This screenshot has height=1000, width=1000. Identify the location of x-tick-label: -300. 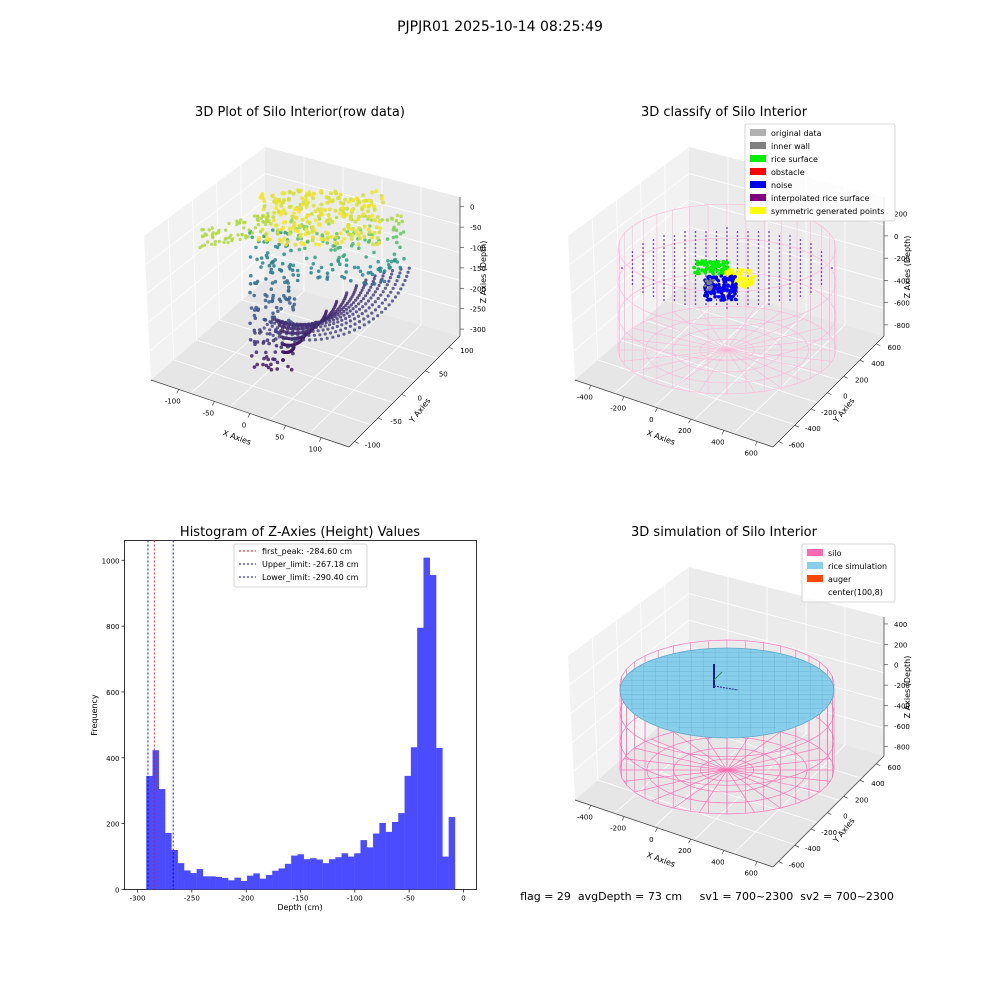
(138, 899).